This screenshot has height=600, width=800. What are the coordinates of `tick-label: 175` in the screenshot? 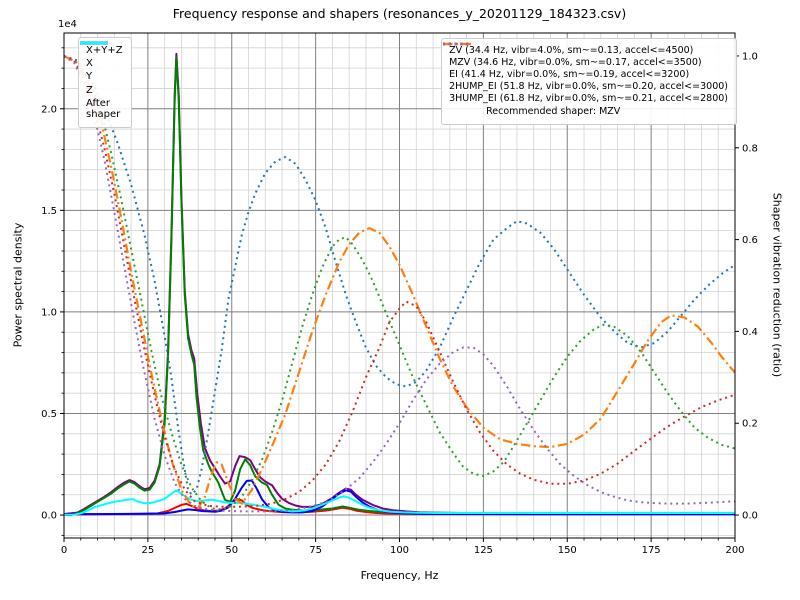 It's located at (651, 550).